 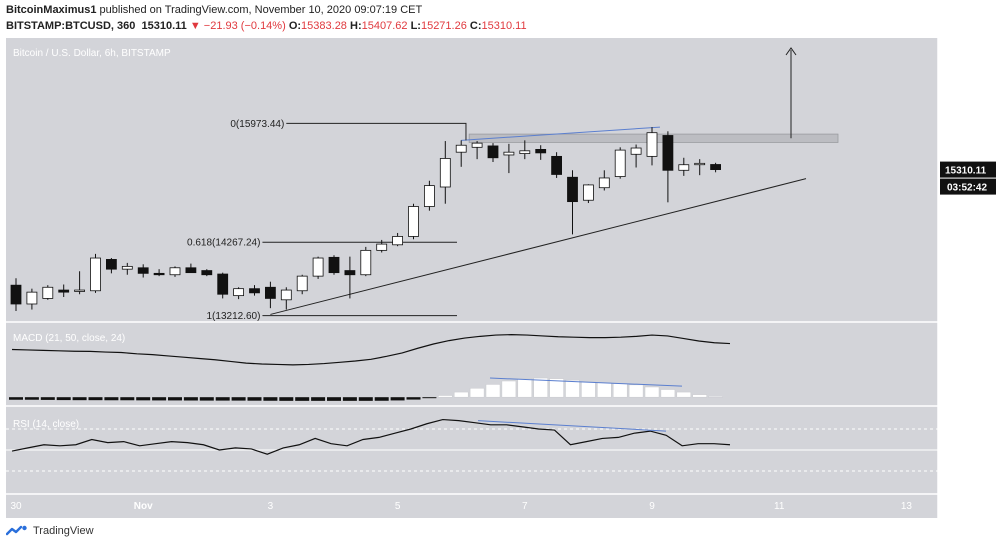 What do you see at coordinates (384, 26) in the screenshot?
I see `high-value: 15407.62` at bounding box center [384, 26].